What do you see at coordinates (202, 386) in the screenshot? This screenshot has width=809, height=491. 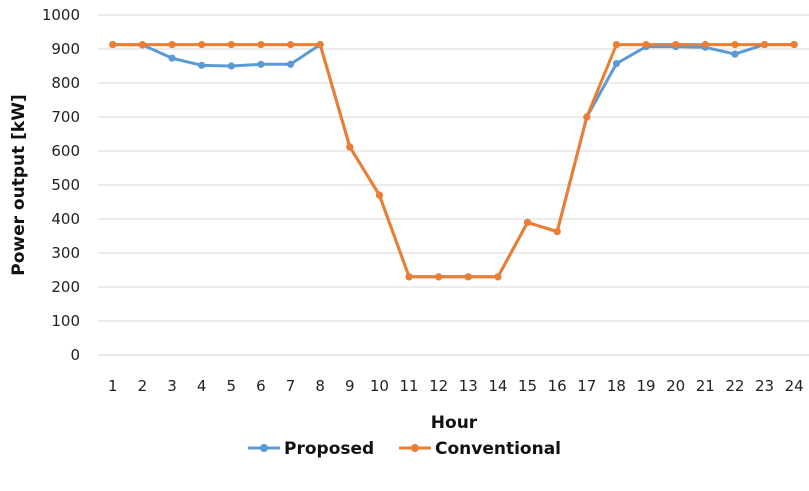 I see `x-tick-label: 4` at bounding box center [202, 386].